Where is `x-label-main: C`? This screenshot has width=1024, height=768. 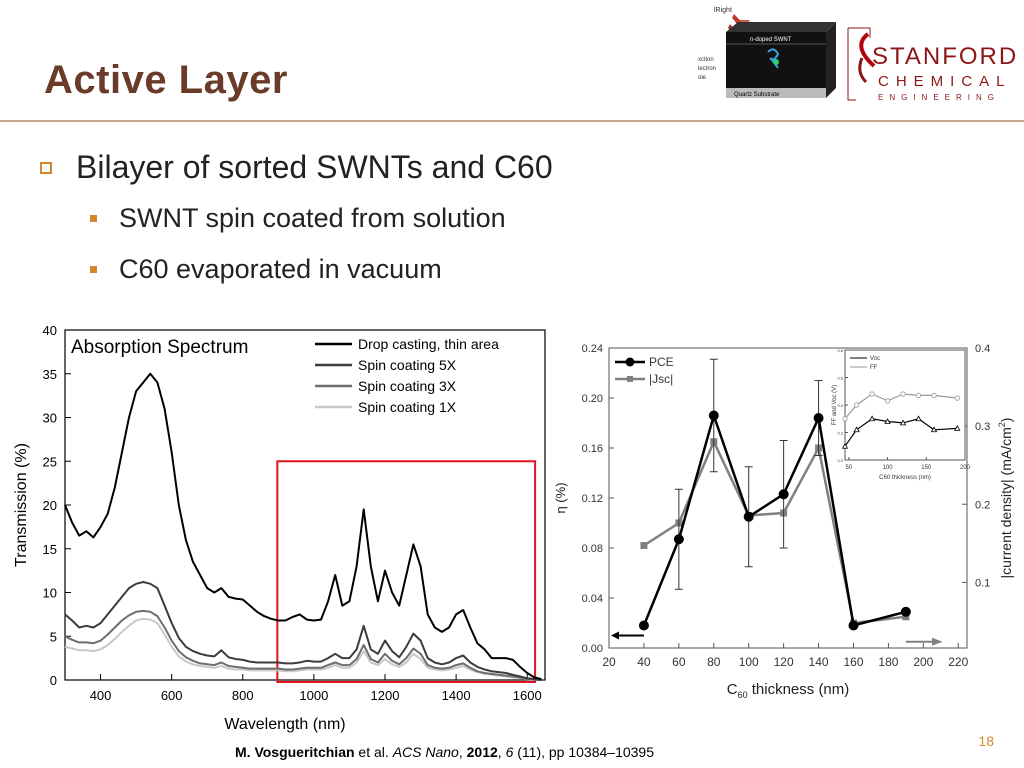 x-label-main: C is located at coordinates (732, 689).